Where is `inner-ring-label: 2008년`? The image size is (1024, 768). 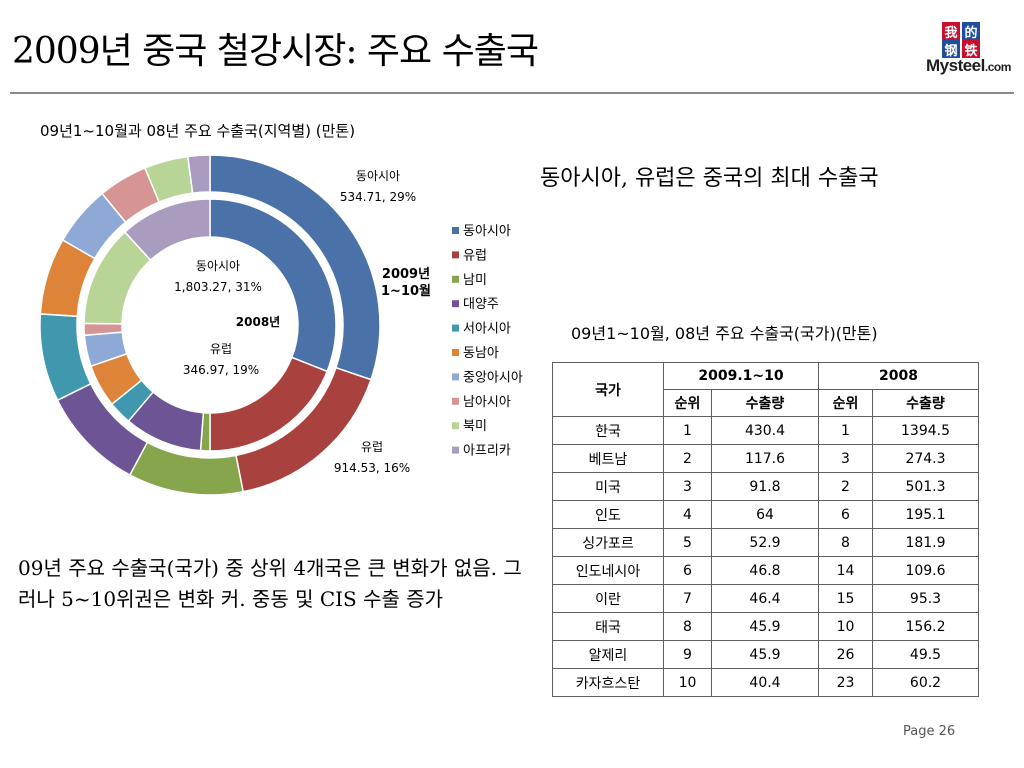
inner-ring-label: 2008년 is located at coordinates (258, 322).